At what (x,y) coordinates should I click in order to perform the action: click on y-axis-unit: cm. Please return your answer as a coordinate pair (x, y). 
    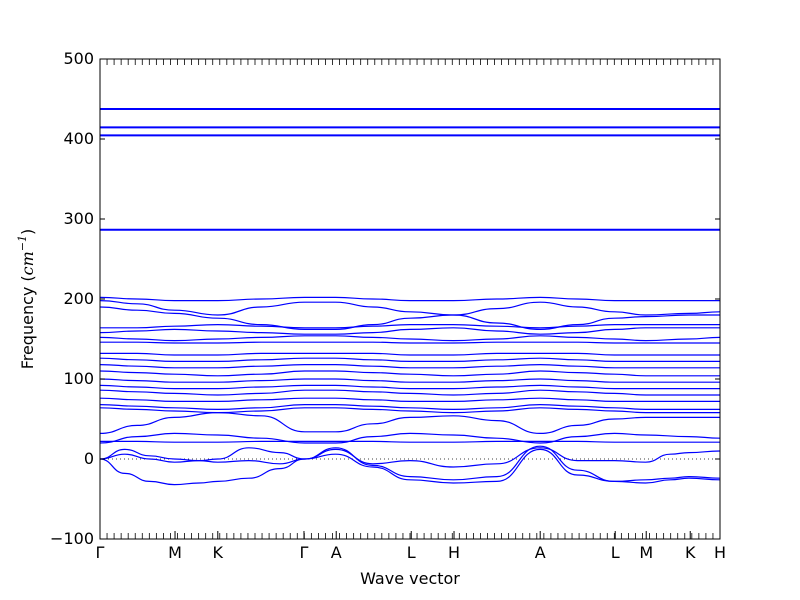
    Looking at the image, I should click on (27, 263).